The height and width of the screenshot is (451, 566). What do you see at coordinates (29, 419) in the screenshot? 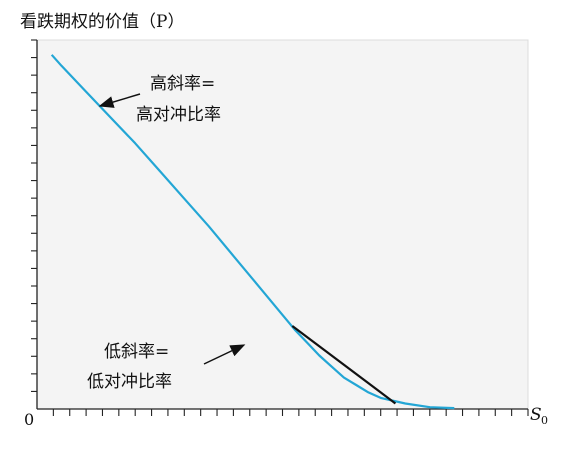
I see `origin-label: 0` at bounding box center [29, 419].